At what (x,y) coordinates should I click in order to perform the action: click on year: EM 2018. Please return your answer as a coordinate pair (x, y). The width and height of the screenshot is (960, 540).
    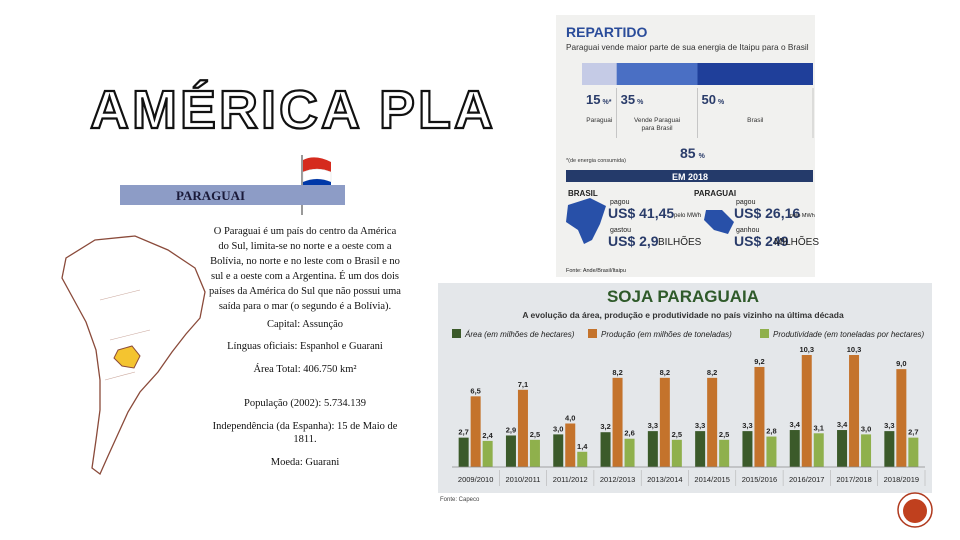
    Looking at the image, I should click on (690, 177).